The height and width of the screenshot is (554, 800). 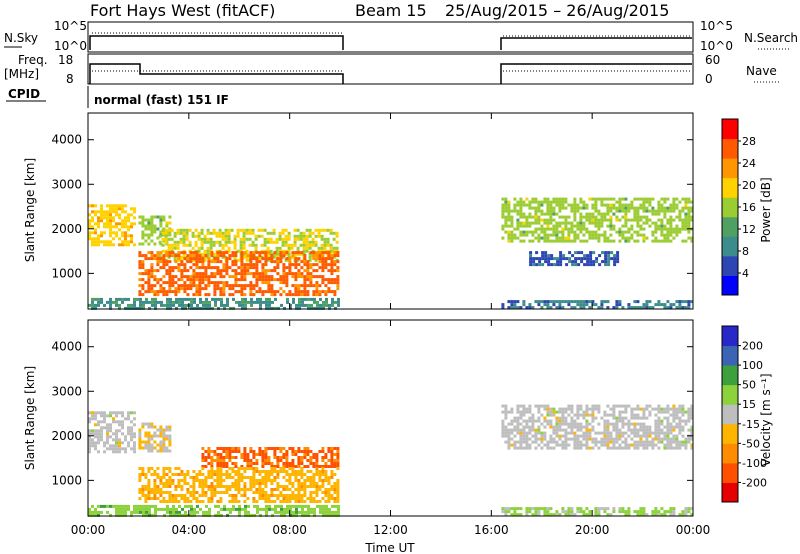 What do you see at coordinates (749, 404) in the screenshot?
I see `velocity-colorbar-tick-label: 15` at bounding box center [749, 404].